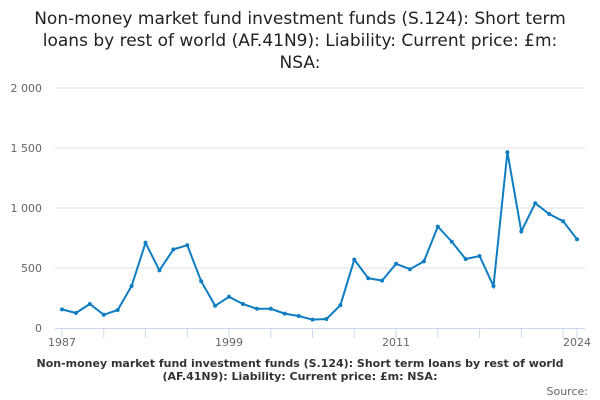  I want to click on x-tick-label: 2024, so click(577, 342).